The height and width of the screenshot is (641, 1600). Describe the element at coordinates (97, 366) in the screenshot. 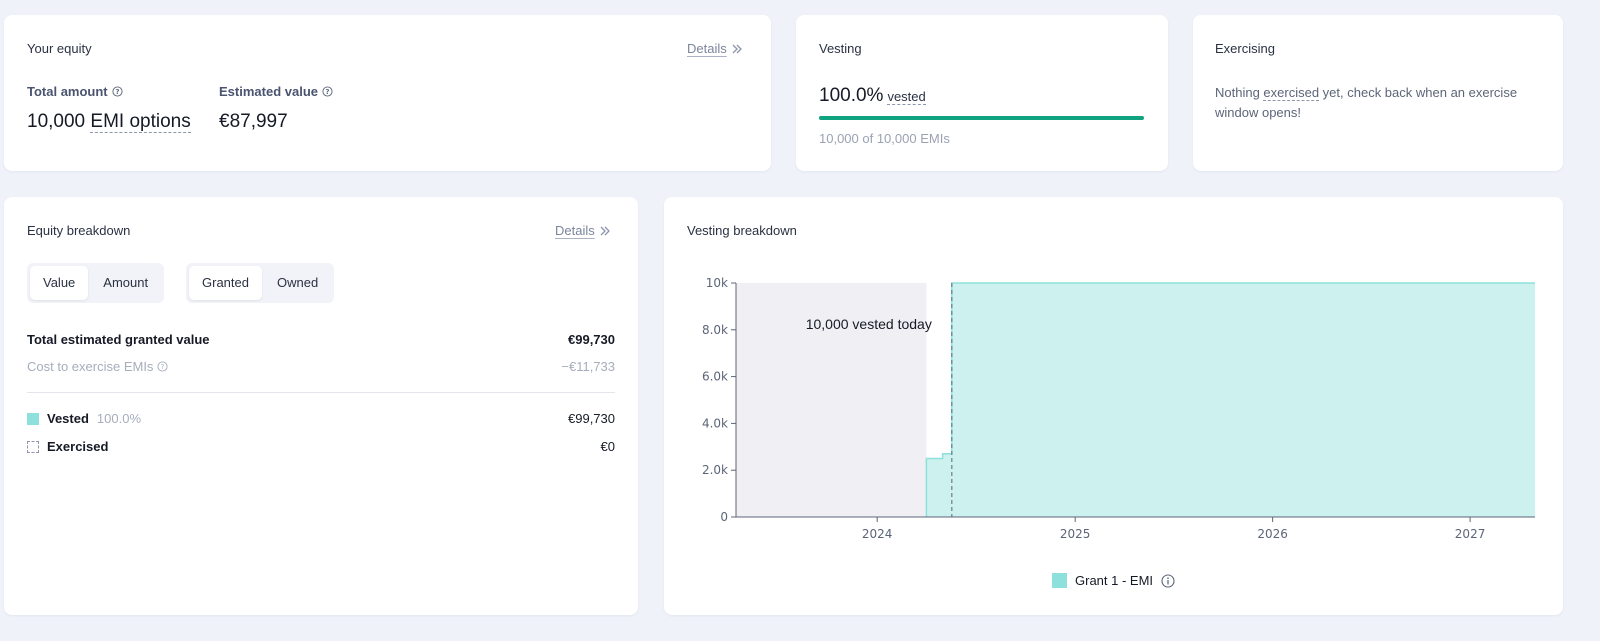

I see `cost-to-exercise-label: Cost to exercise EMIs ?` at that location.